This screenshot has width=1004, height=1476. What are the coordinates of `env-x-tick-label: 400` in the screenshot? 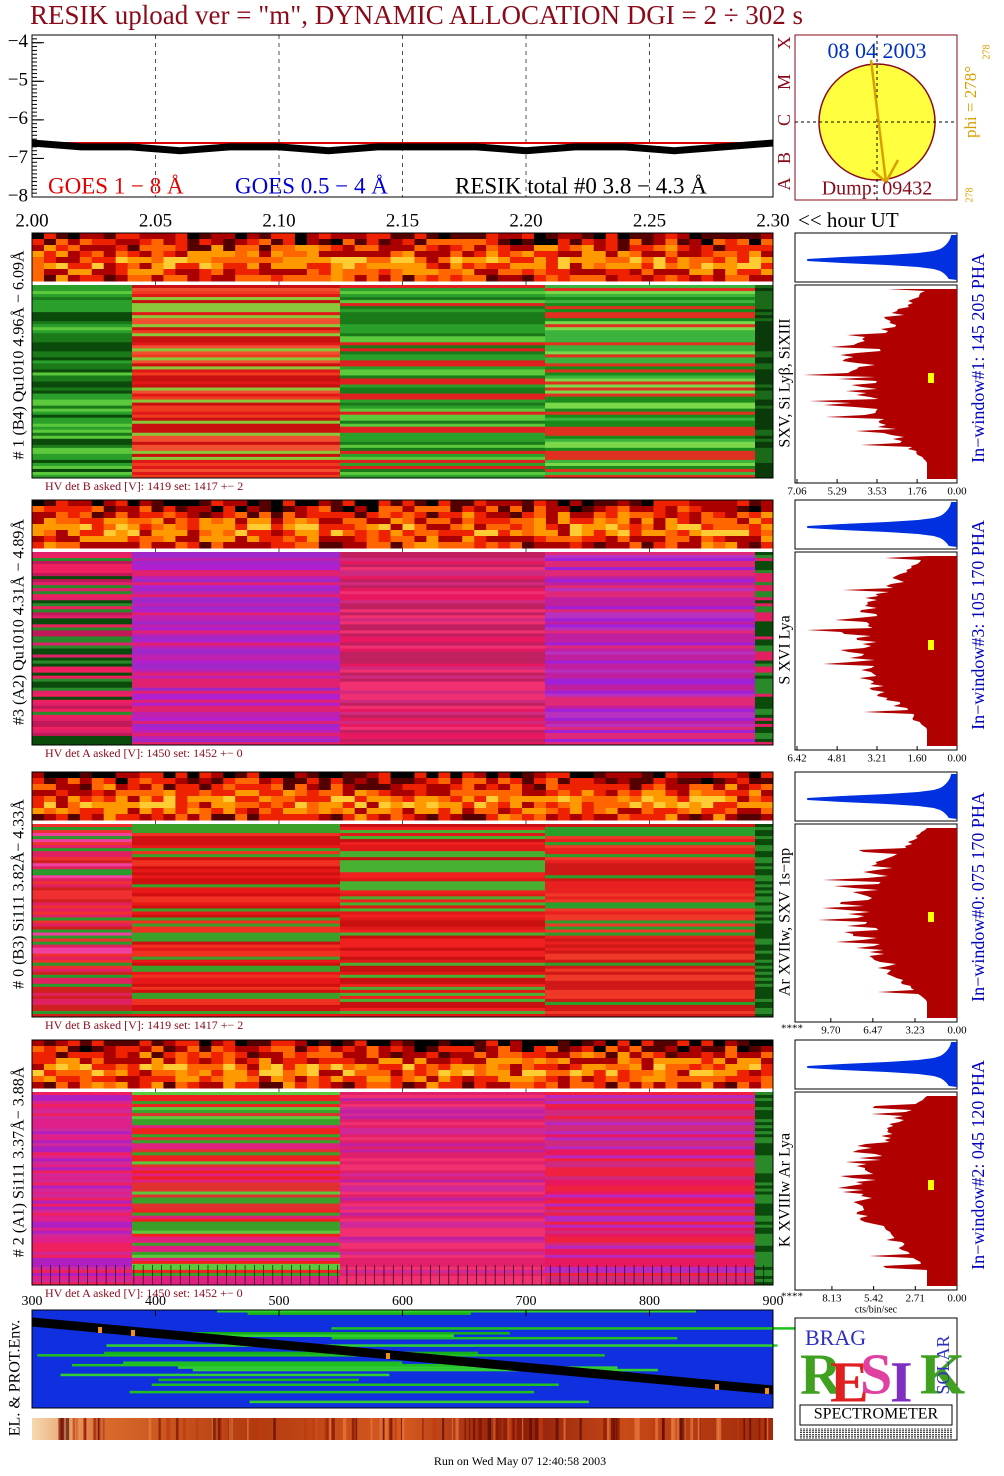 It's located at (155, 1301).